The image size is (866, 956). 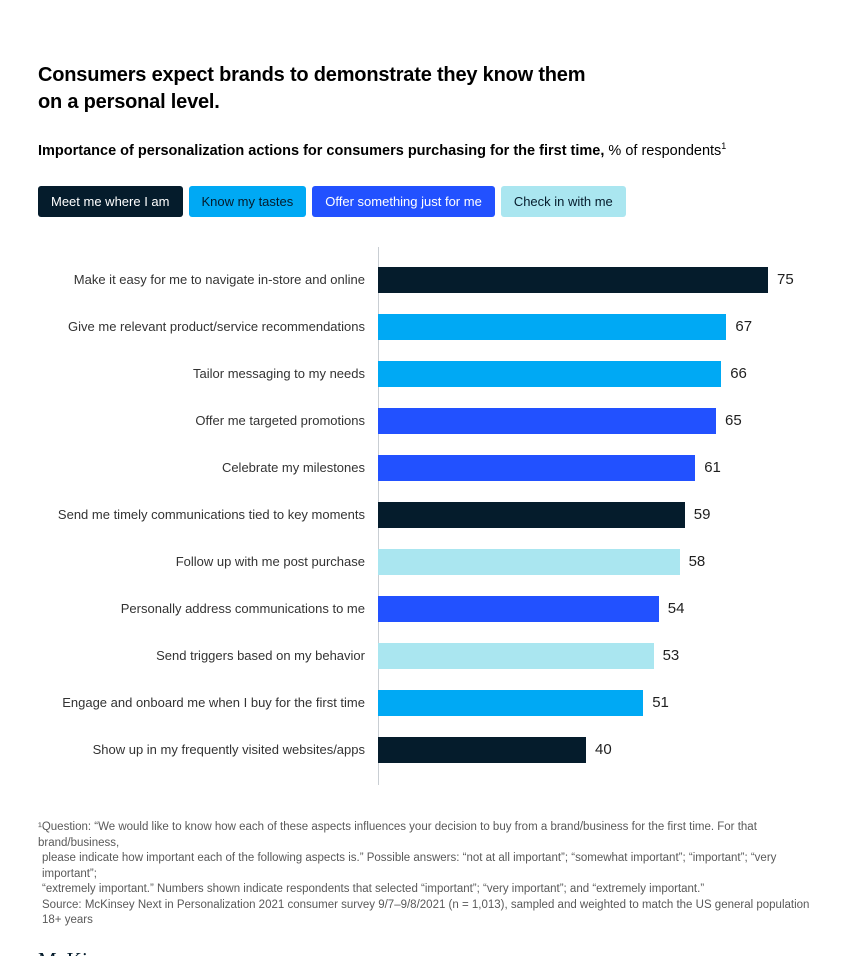 I want to click on bar-row: Celebrate my milestones 61, so click(x=433, y=467).